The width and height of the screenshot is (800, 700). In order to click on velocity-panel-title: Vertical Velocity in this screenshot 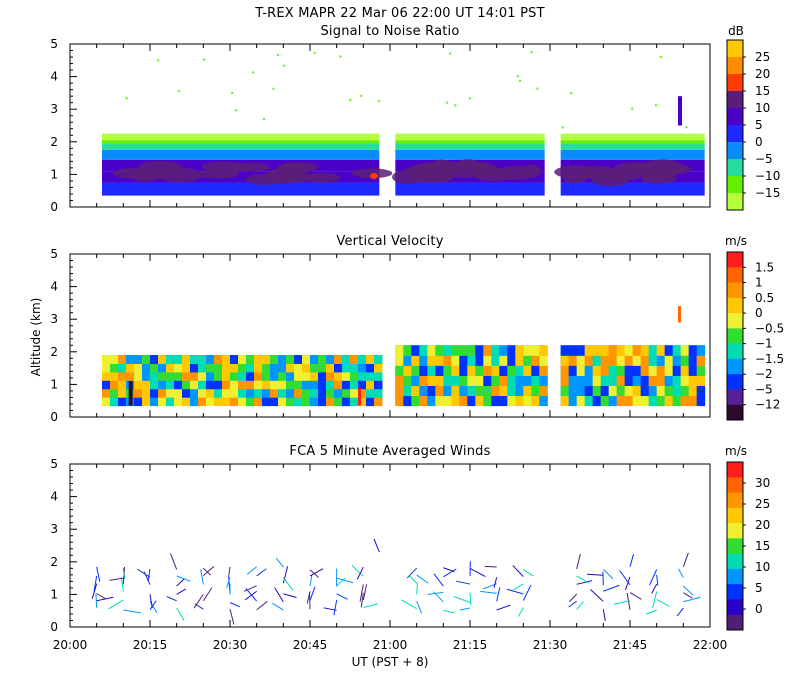, I will do `click(389, 241)`.